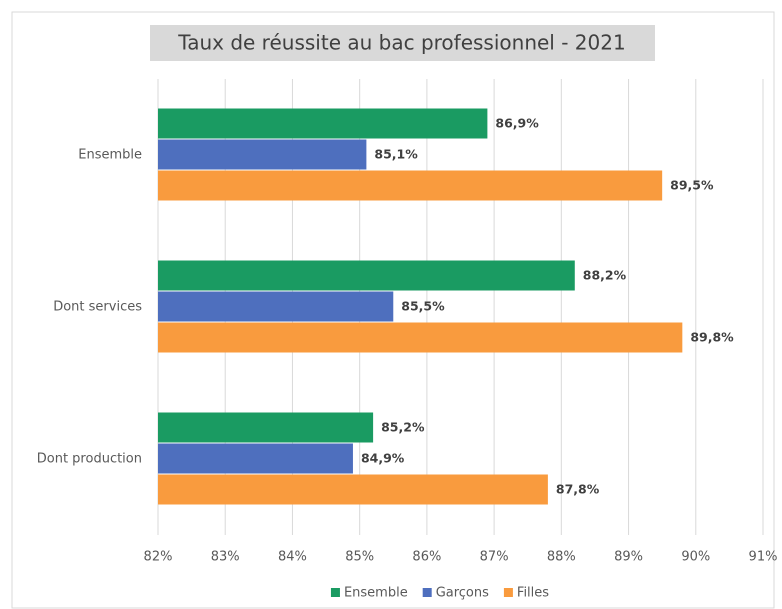  What do you see at coordinates (605, 275) in the screenshot?
I see `value-label: 88,2%` at bounding box center [605, 275].